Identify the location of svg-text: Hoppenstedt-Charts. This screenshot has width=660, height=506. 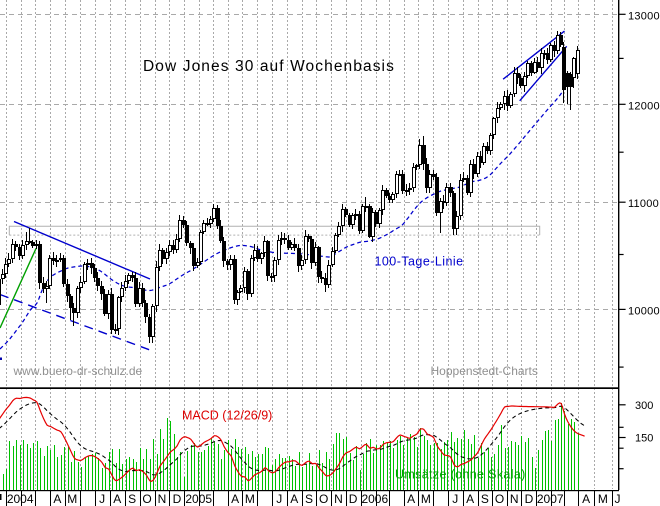
(484, 371).